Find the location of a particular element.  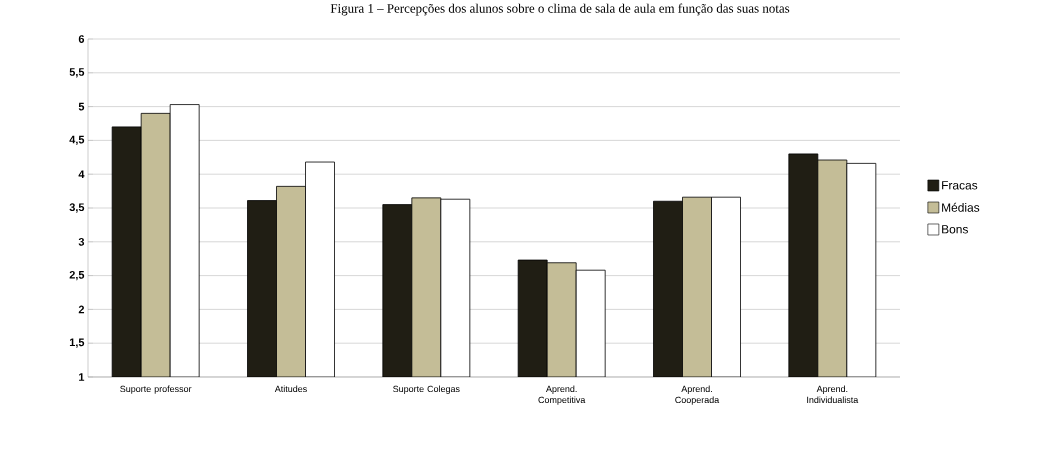

x-tick-label: Aprend. Cooperada is located at coordinates (697, 395).